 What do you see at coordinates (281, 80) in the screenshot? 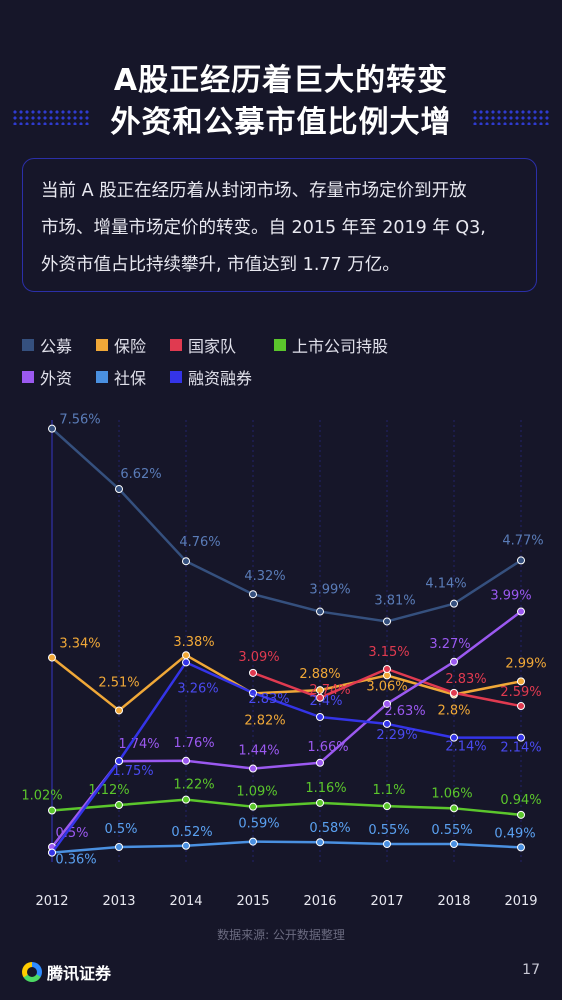
I see `page-title: A股正经历着巨大的转变` at bounding box center [281, 80].